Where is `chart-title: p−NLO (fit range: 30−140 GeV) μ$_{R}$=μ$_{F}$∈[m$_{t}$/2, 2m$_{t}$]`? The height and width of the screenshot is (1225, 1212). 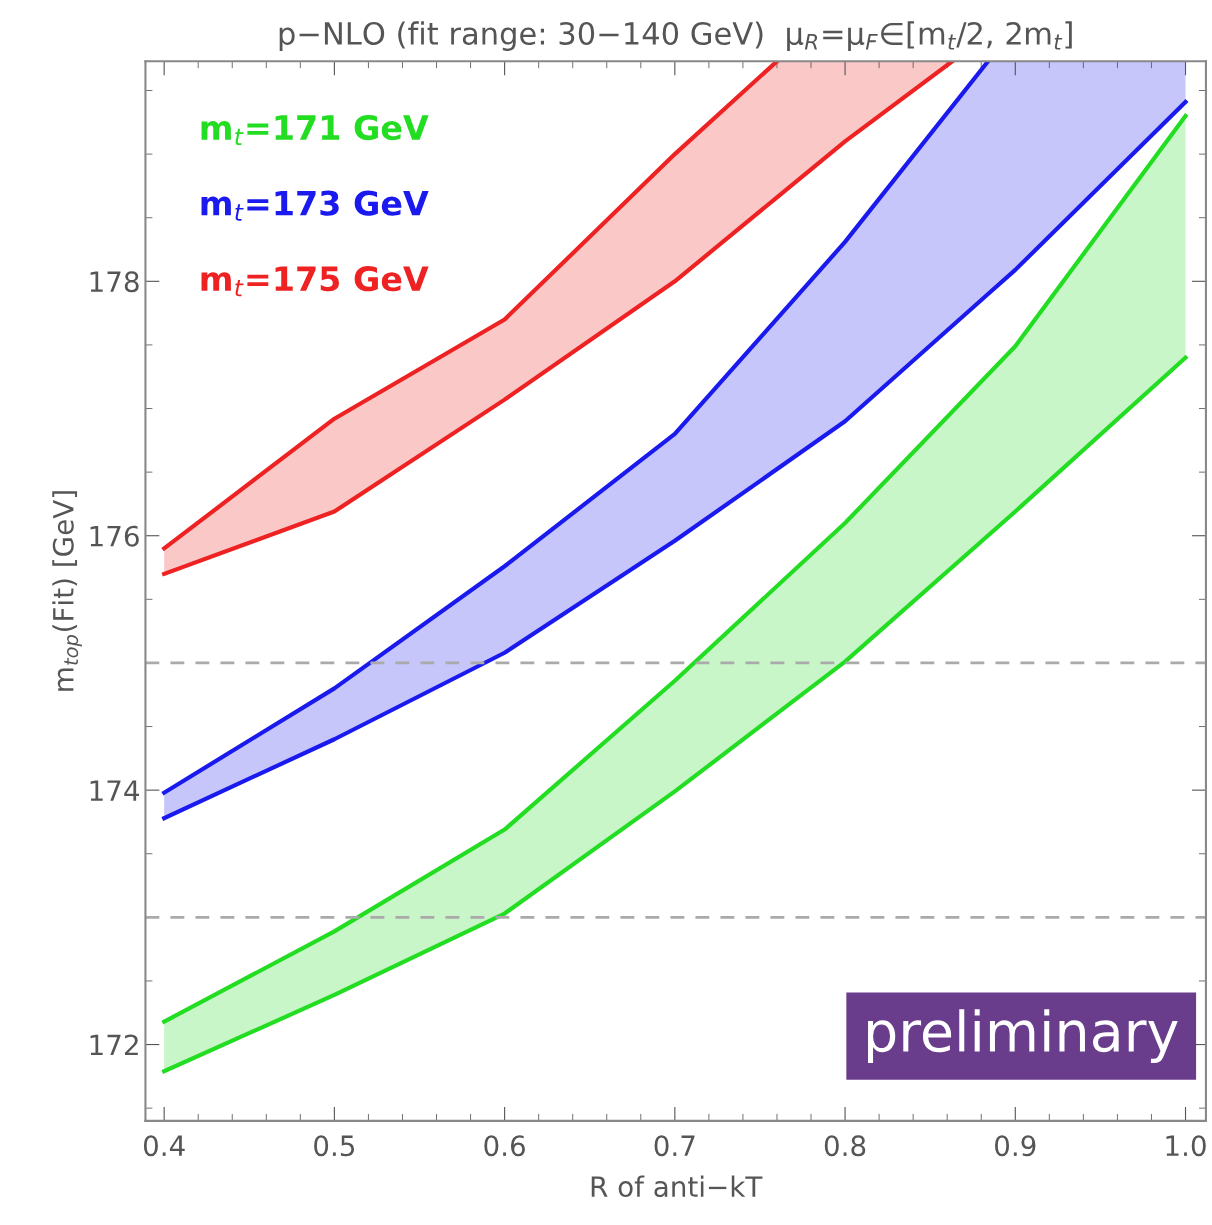 chart-title: p−NLO (fit range: 30−140 GeV) μ$_{R}$=μ$_{F}$∈[m$_{t}$/2, 2m$_{t}$] is located at coordinates (675, 36).